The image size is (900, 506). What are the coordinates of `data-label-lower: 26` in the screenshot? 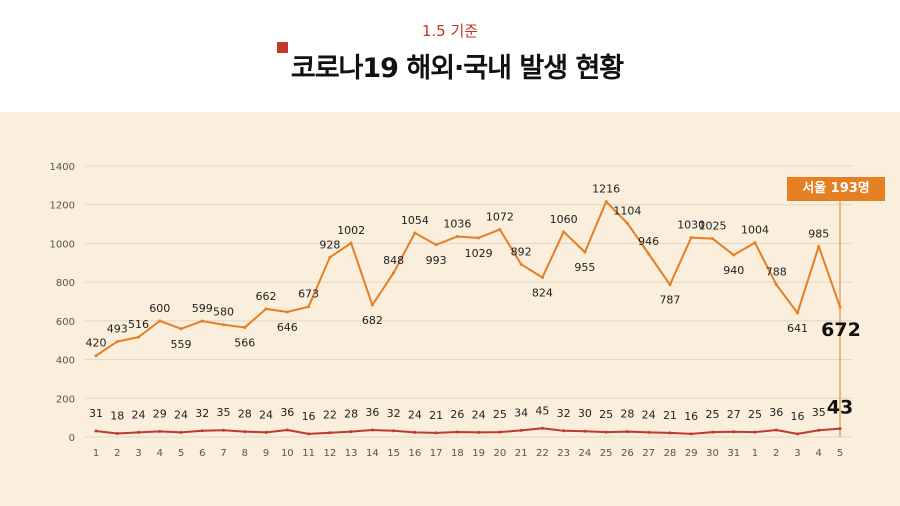 It's located at (457, 414).